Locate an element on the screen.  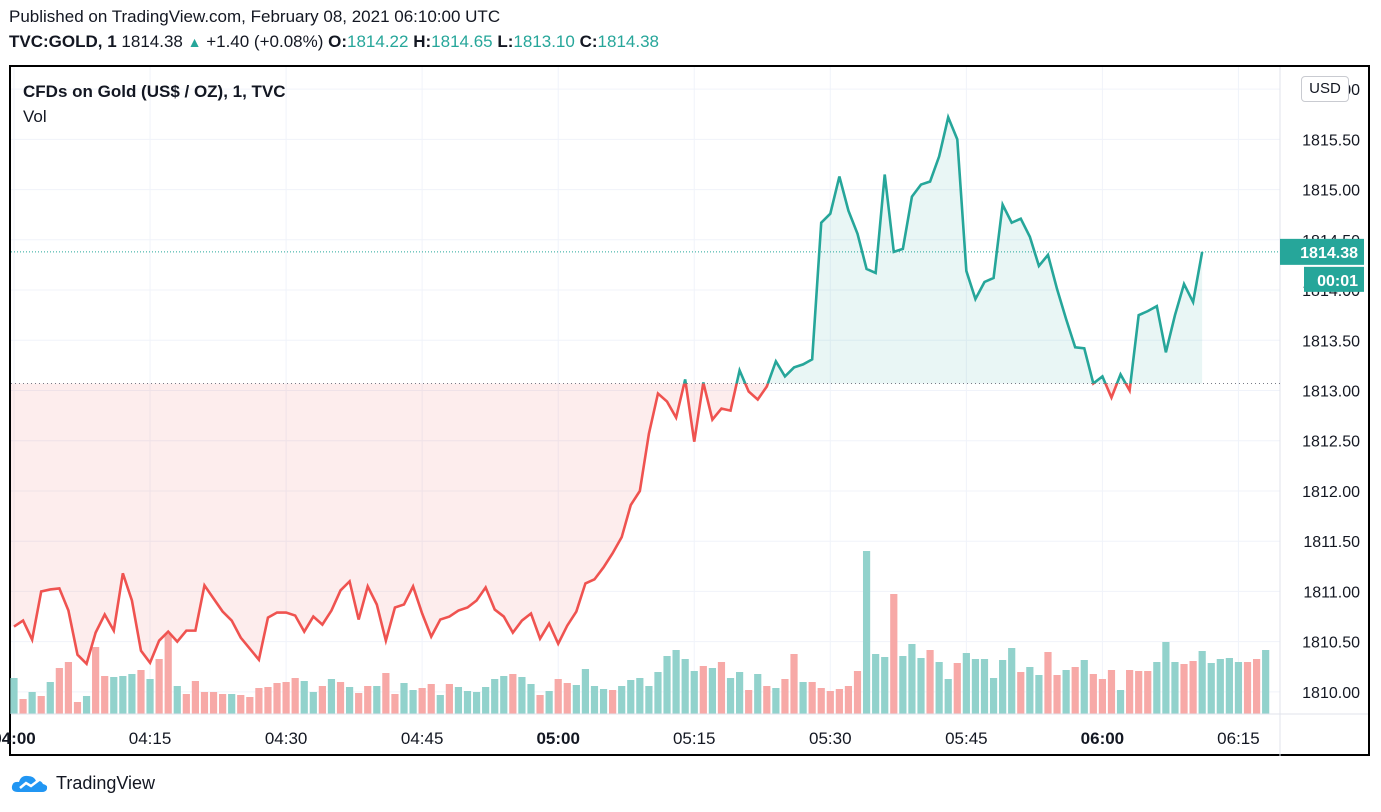
y-tick-label: 1812.50 is located at coordinates (1331, 442).